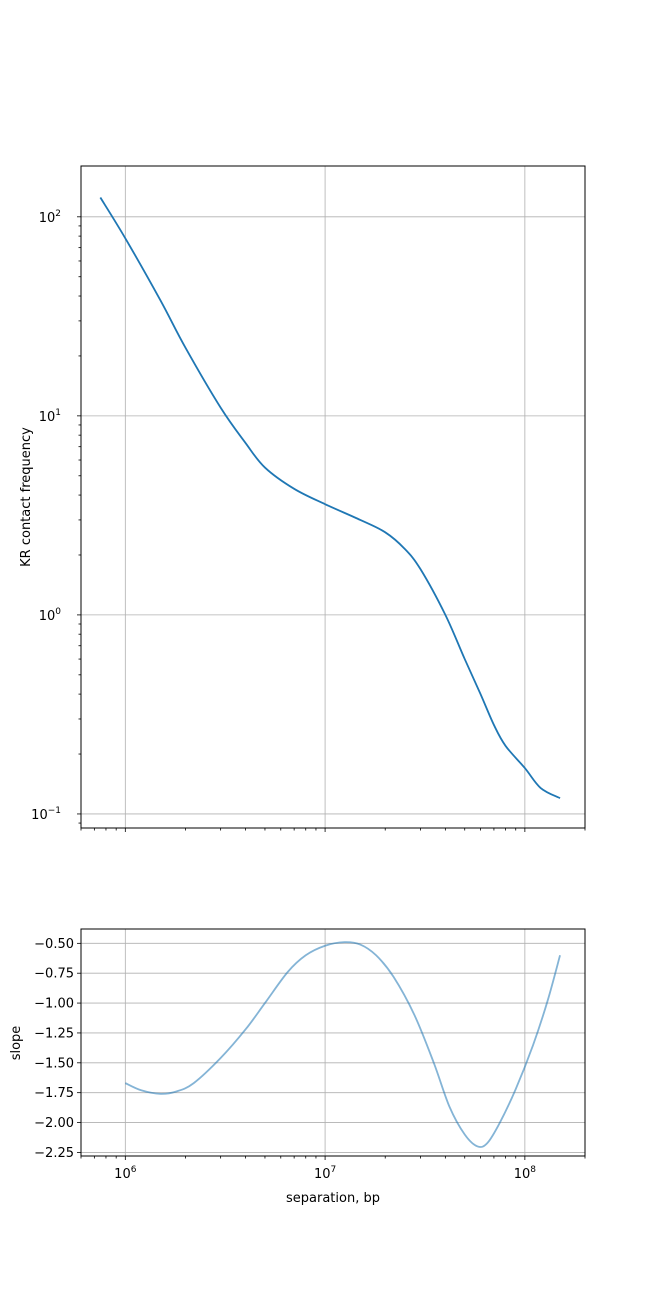 Image resolution: width=650 pixels, height=1300 pixels. Describe the element at coordinates (54, 1063) in the screenshot. I see `y-tick-label: −1.50` at that location.